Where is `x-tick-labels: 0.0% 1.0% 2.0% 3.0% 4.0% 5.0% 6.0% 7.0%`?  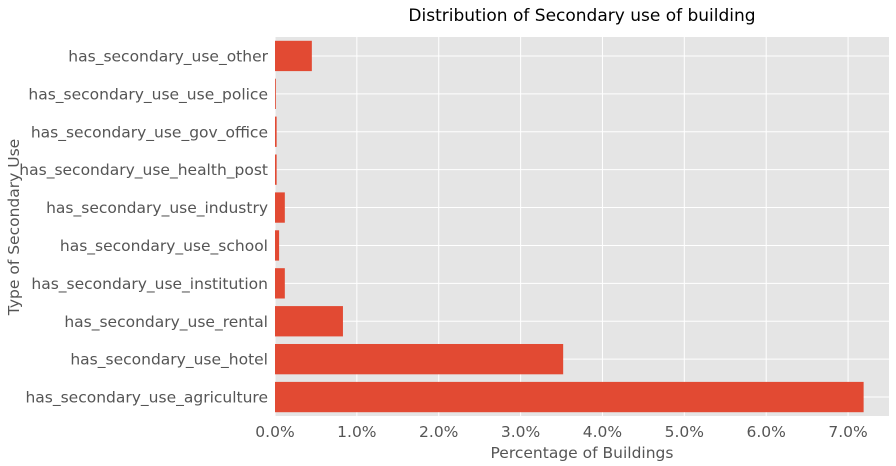 x-tick-labels: 0.0% 1.0% 2.0% 3.0% 4.0% 5.0% 6.0% 7.0% is located at coordinates (561, 432).